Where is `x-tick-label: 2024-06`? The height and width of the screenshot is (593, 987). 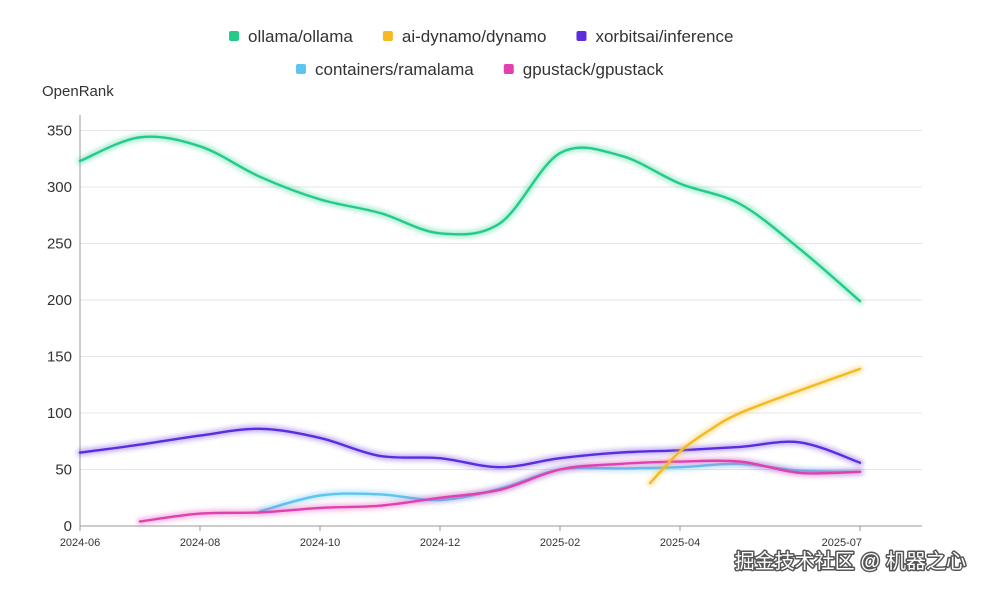
x-tick-label: 2024-06 is located at coordinates (80, 543).